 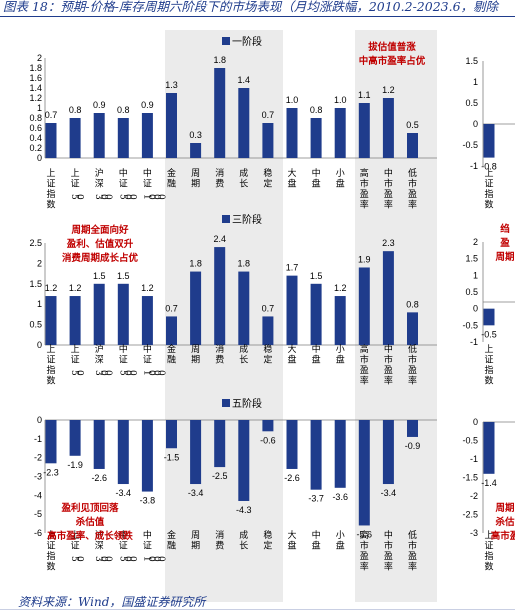 What do you see at coordinates (505, 229) in the screenshot?
I see `annotation-text: 绉` at bounding box center [505, 229].